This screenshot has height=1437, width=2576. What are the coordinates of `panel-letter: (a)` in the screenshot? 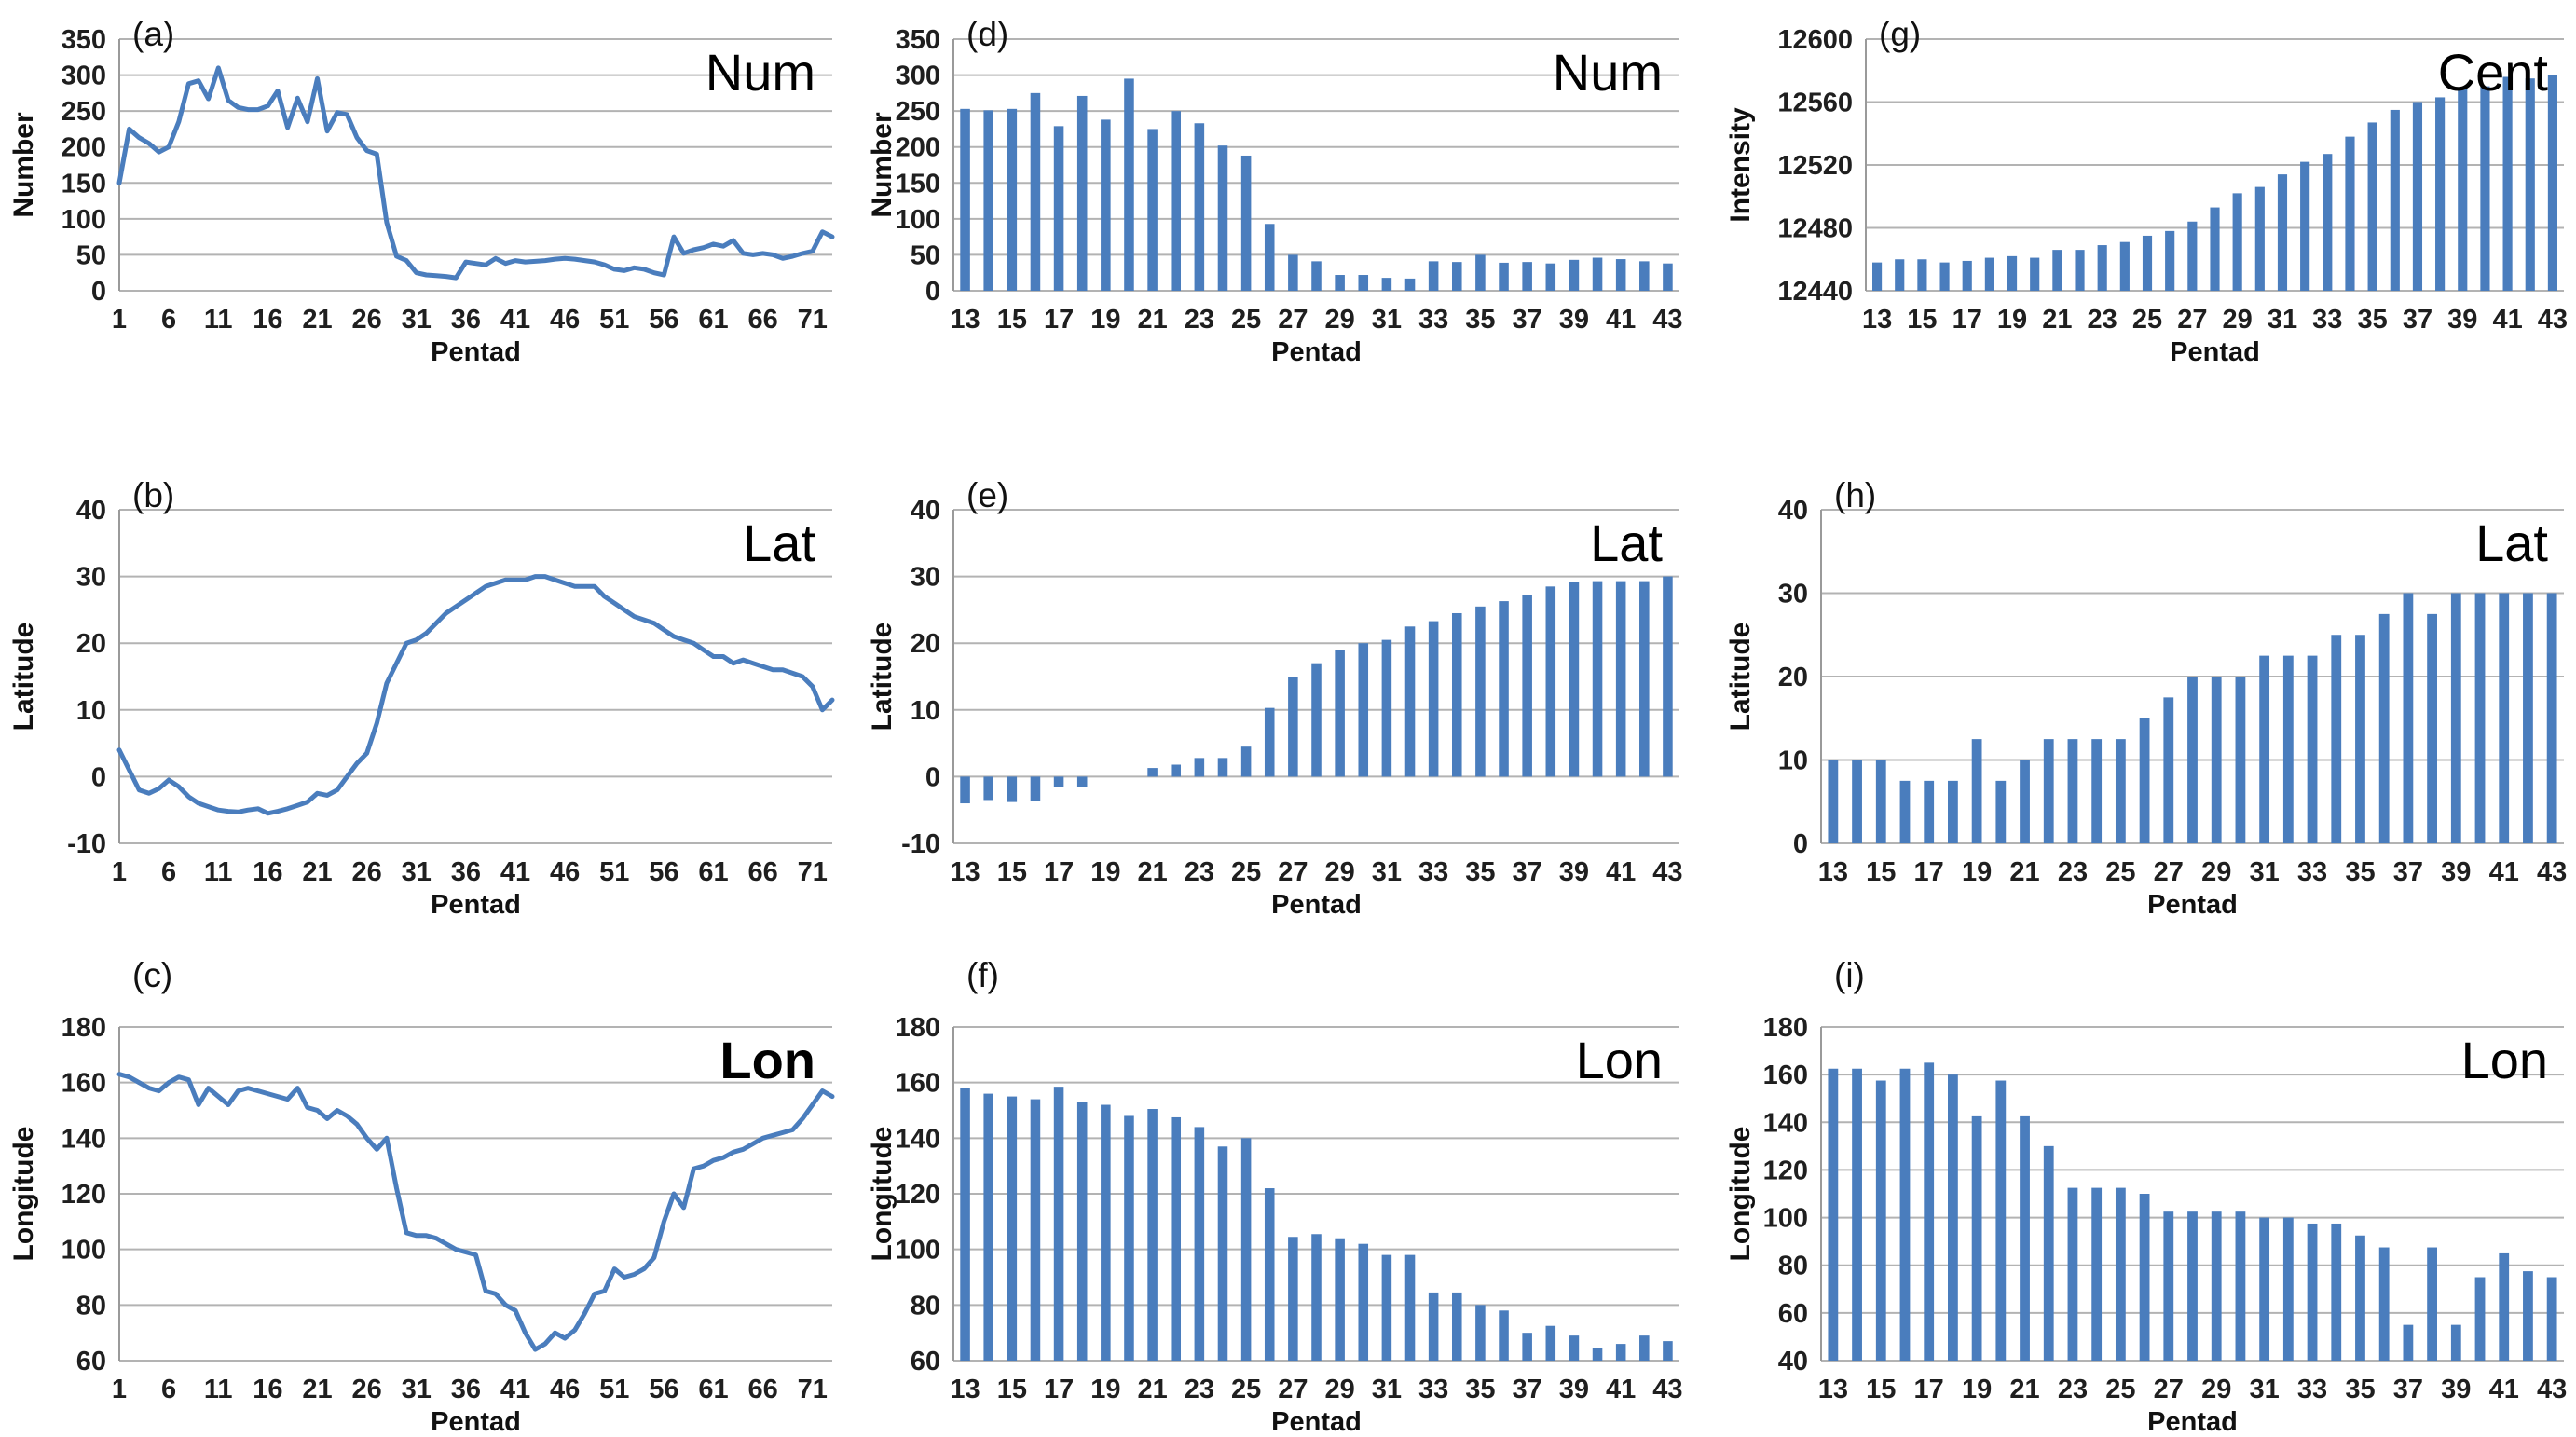 It's located at (153, 34).